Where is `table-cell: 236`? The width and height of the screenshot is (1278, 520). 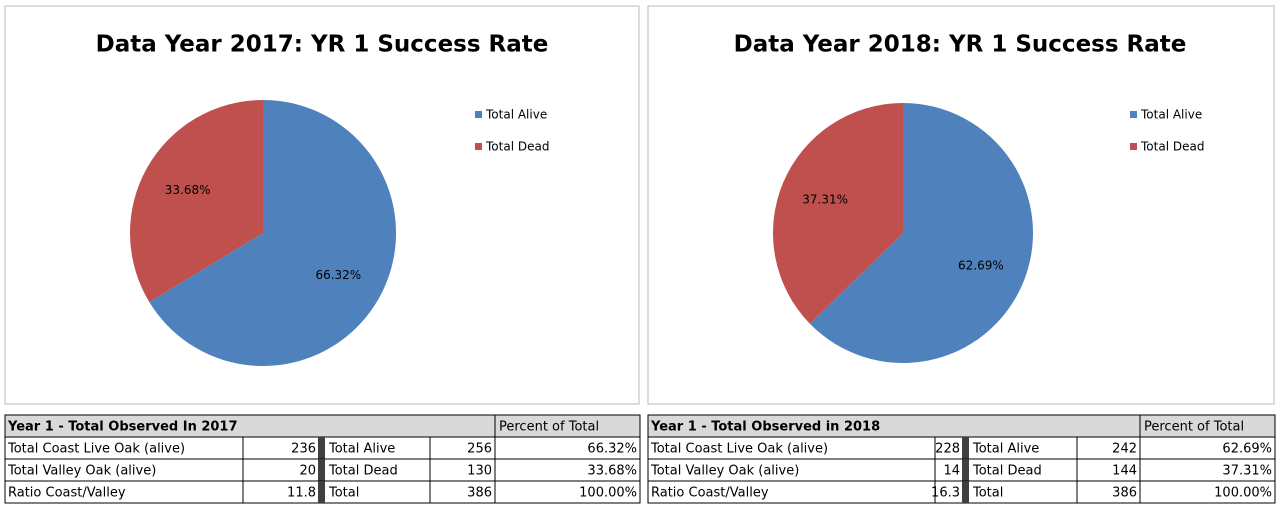
table-cell: 236 is located at coordinates (303, 449).